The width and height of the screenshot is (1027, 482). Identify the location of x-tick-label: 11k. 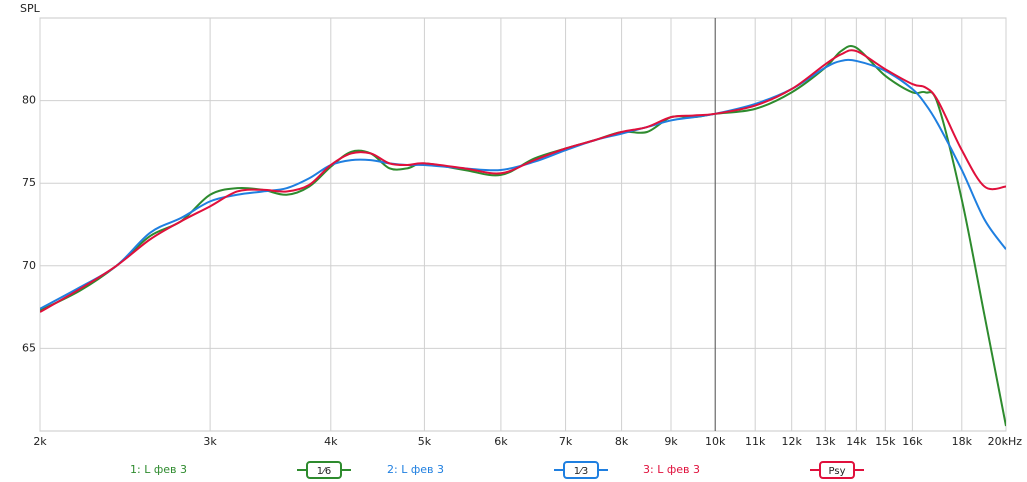
(755, 441).